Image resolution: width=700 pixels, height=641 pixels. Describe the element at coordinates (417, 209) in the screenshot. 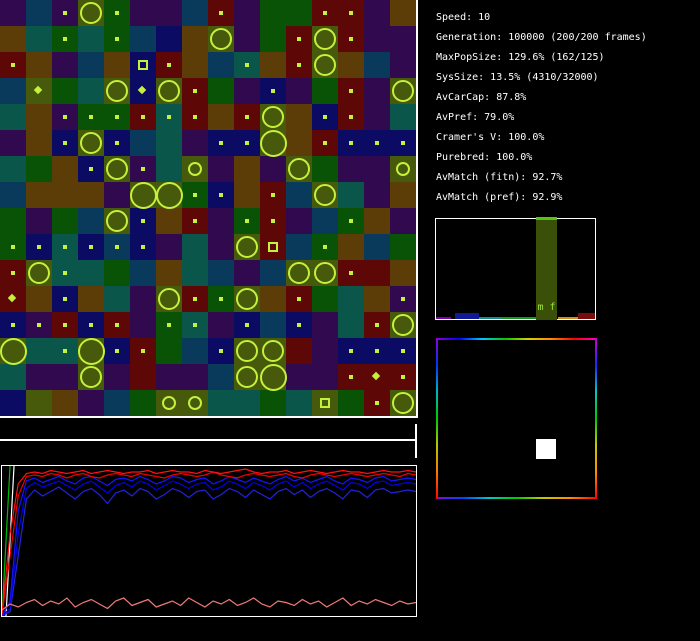

I see `grid-right-border` at that location.